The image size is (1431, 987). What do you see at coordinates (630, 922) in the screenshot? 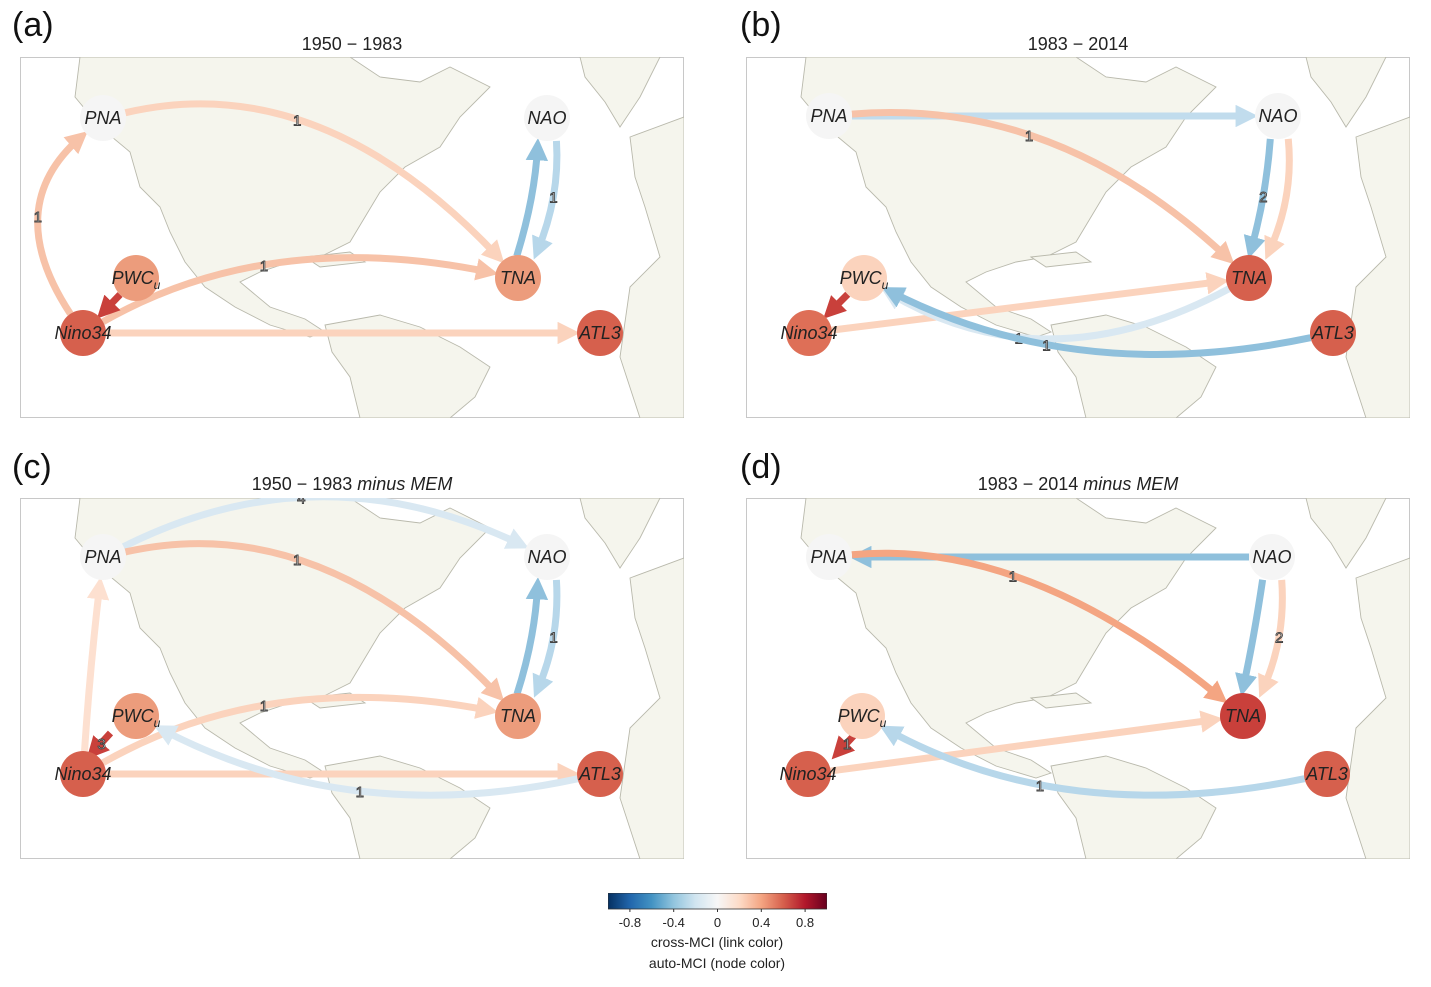
I see `colorbar-tick-label: -0.8` at bounding box center [630, 922].